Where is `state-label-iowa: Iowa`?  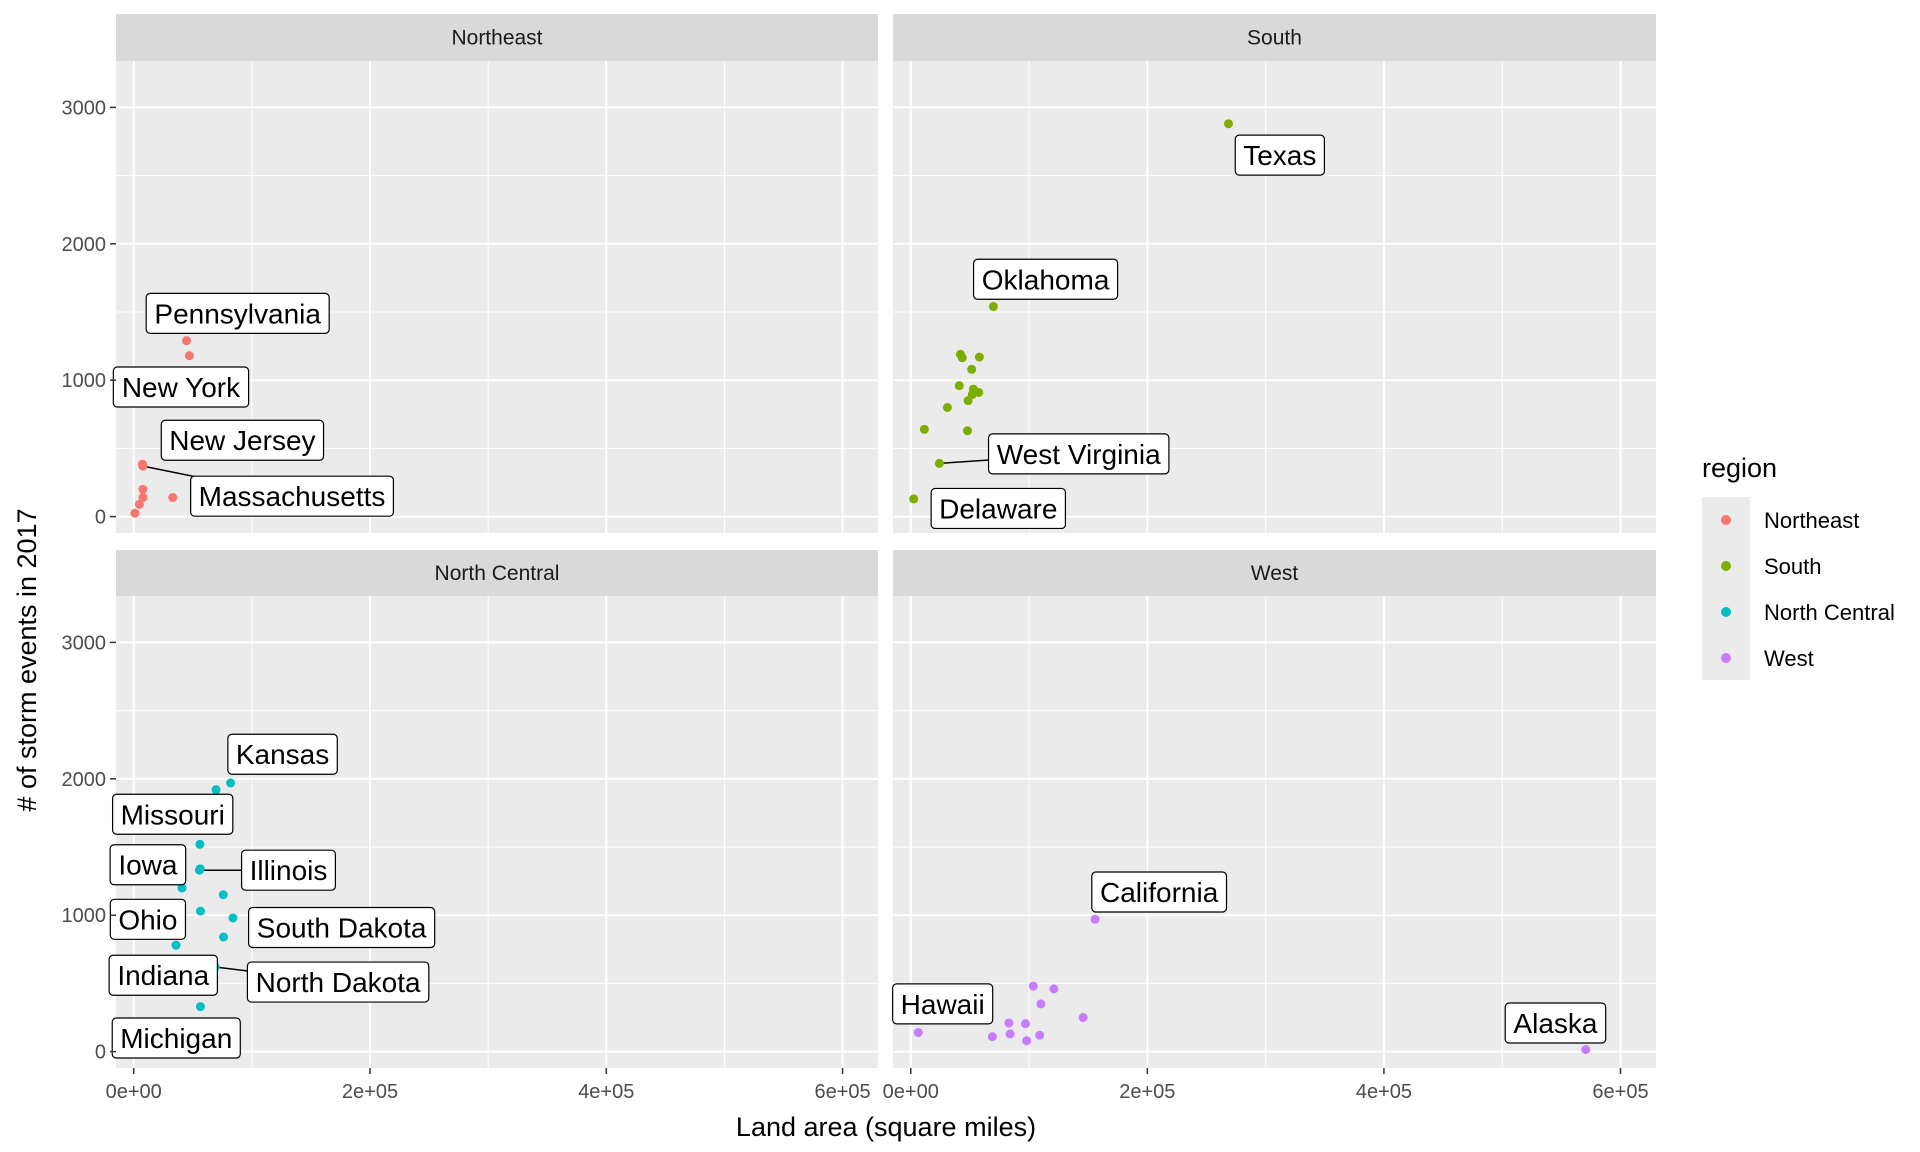 state-label-iowa: Iowa is located at coordinates (148, 865).